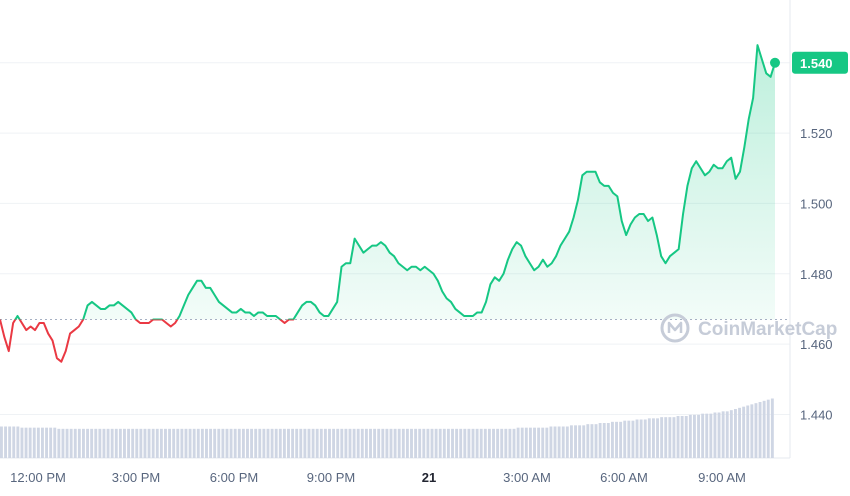 This screenshot has height=496, width=850. I want to click on x-tick-label: 12:00 PM, so click(38, 477).